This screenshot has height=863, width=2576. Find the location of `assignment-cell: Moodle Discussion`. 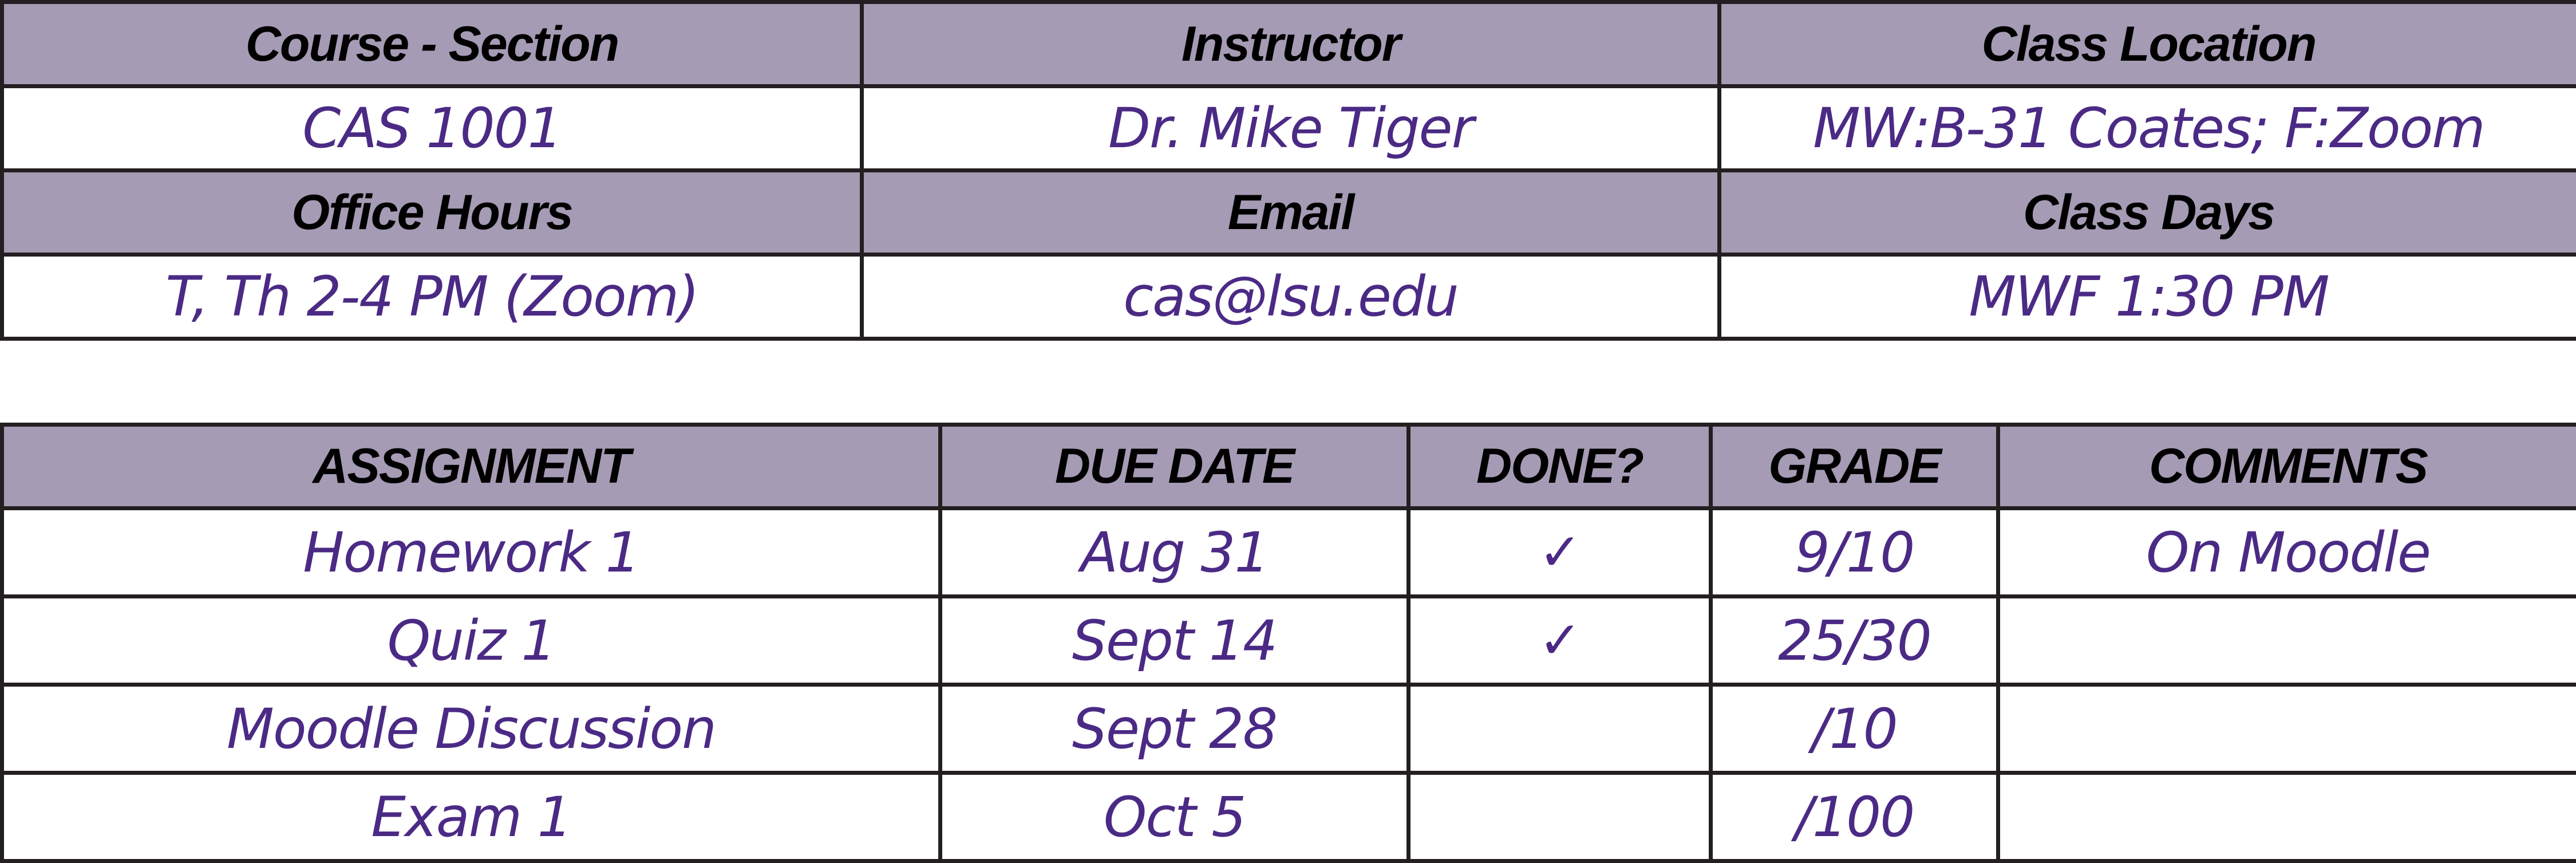

assignment-cell: Moodle Discussion is located at coordinates (471, 729).